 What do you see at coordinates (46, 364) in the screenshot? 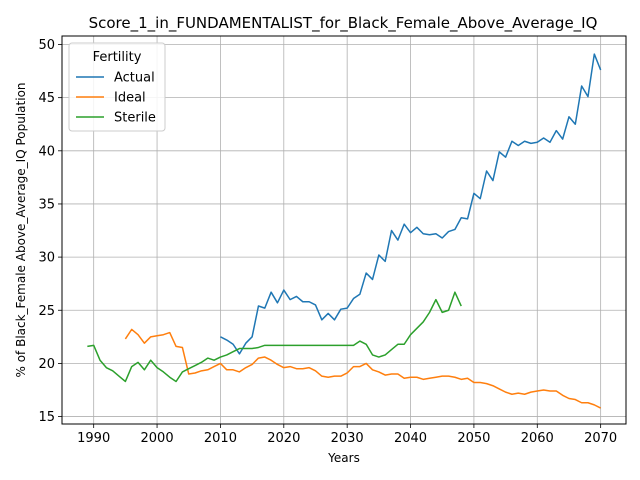
I see `y-tick-label: 20` at bounding box center [46, 364].